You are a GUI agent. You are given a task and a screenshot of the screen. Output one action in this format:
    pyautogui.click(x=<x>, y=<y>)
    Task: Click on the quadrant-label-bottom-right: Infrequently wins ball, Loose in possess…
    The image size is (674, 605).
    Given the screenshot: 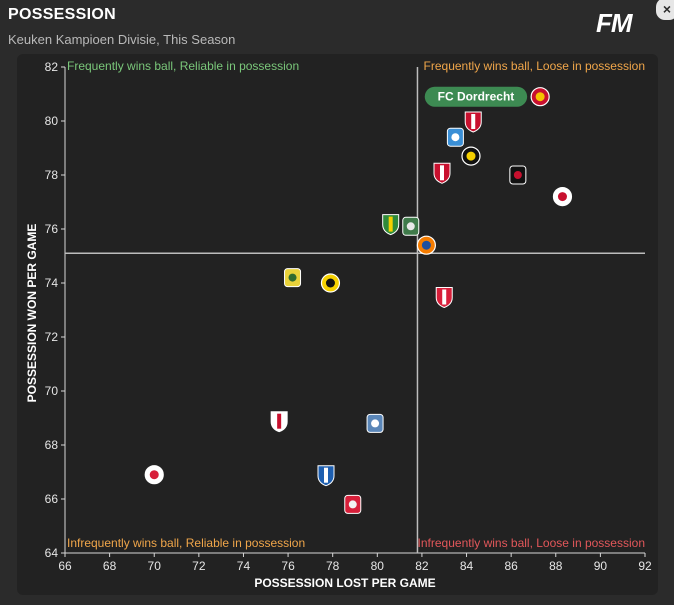 What is the action you would take?
    pyautogui.click(x=531, y=543)
    